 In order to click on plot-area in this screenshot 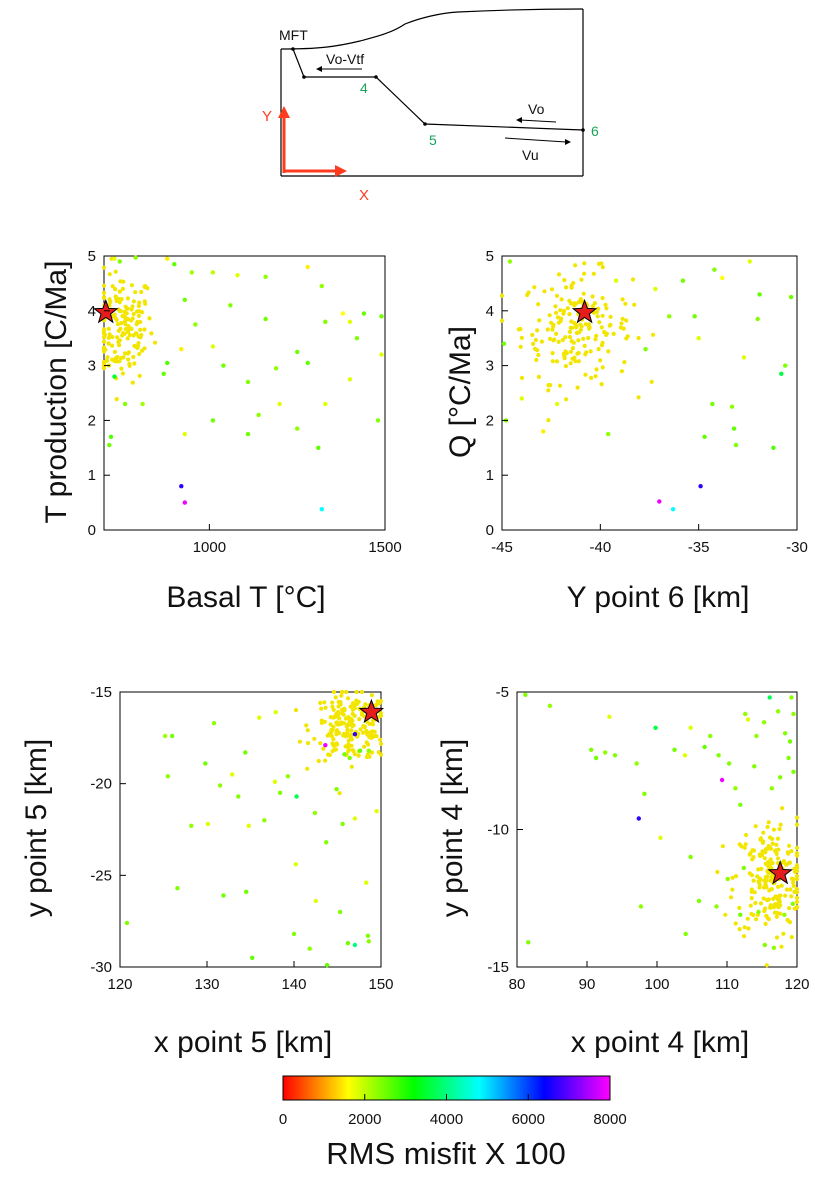, I will do `click(252, 828)`.